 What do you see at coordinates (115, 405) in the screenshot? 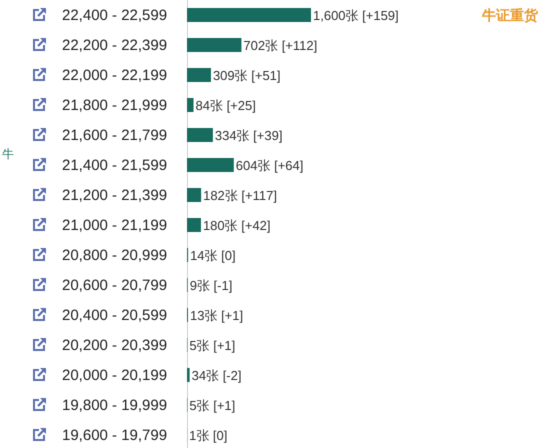
I see `y-tick-label: 19,800 - 19,999` at bounding box center [115, 405].